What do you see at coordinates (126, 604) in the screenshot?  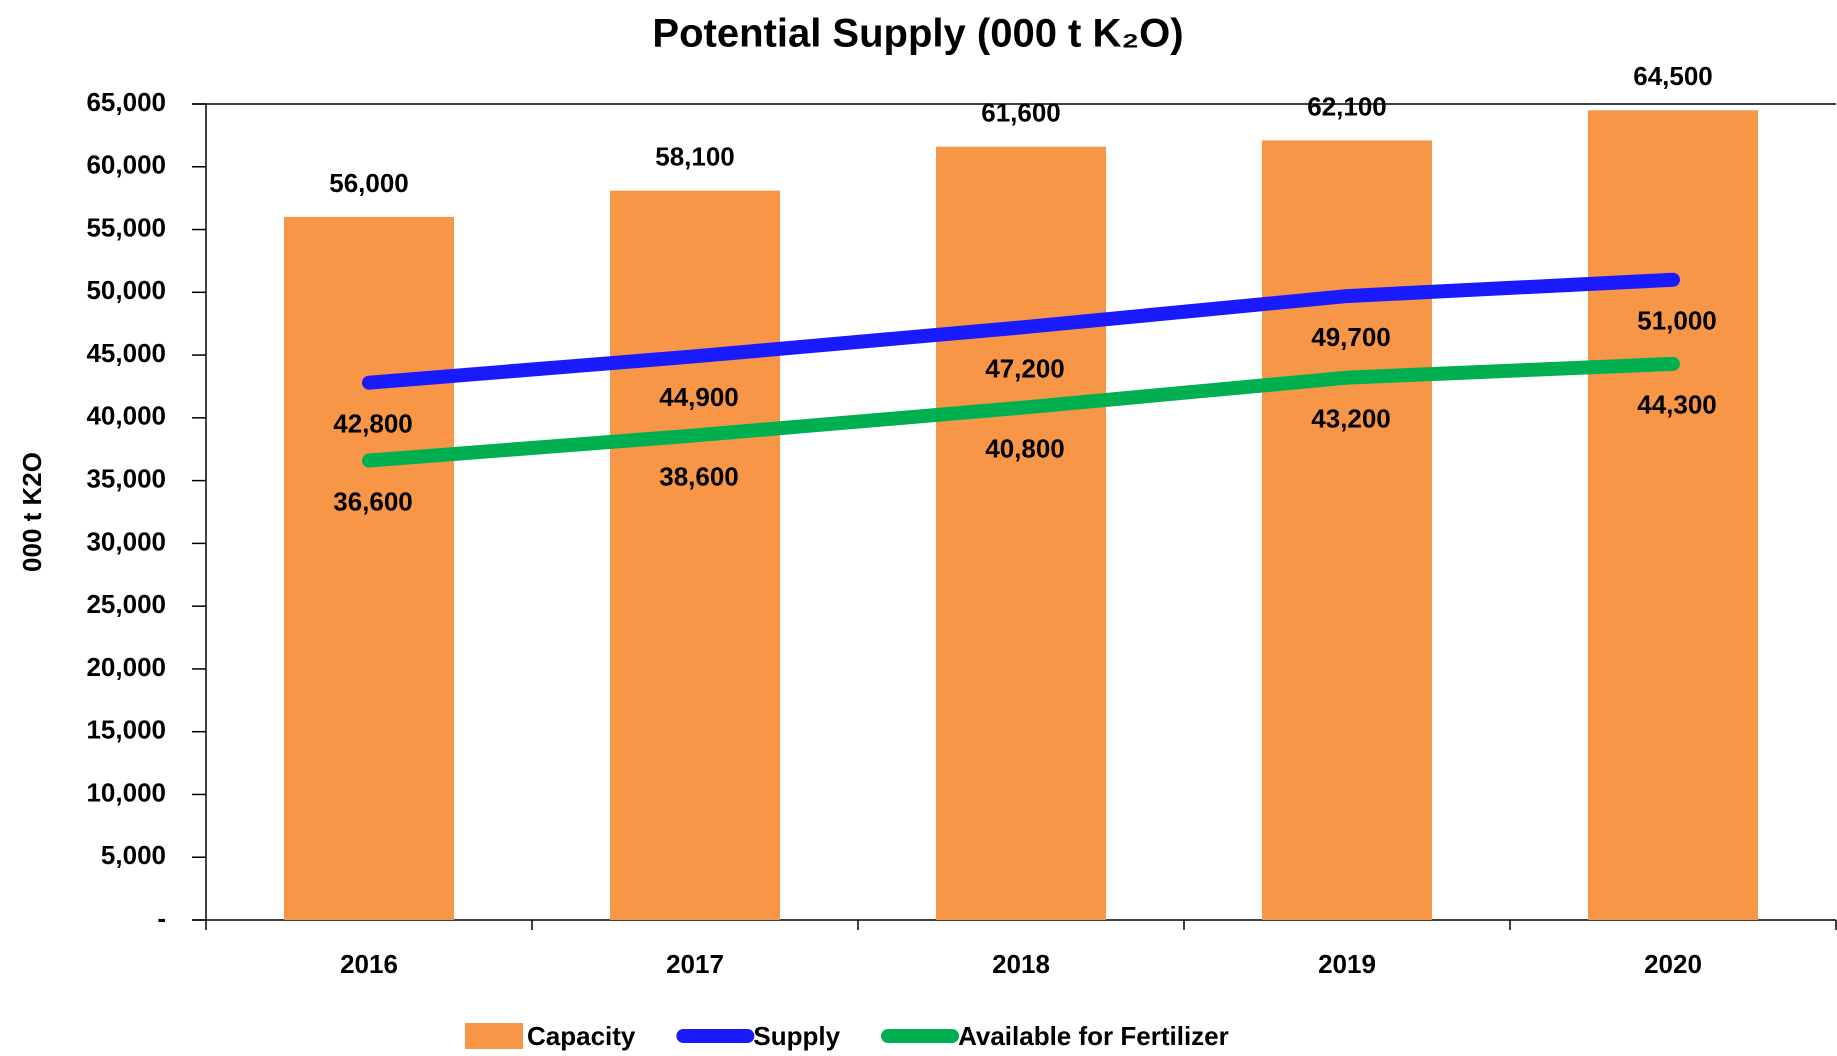 I see `y-tick-label: 25,000` at bounding box center [126, 604].